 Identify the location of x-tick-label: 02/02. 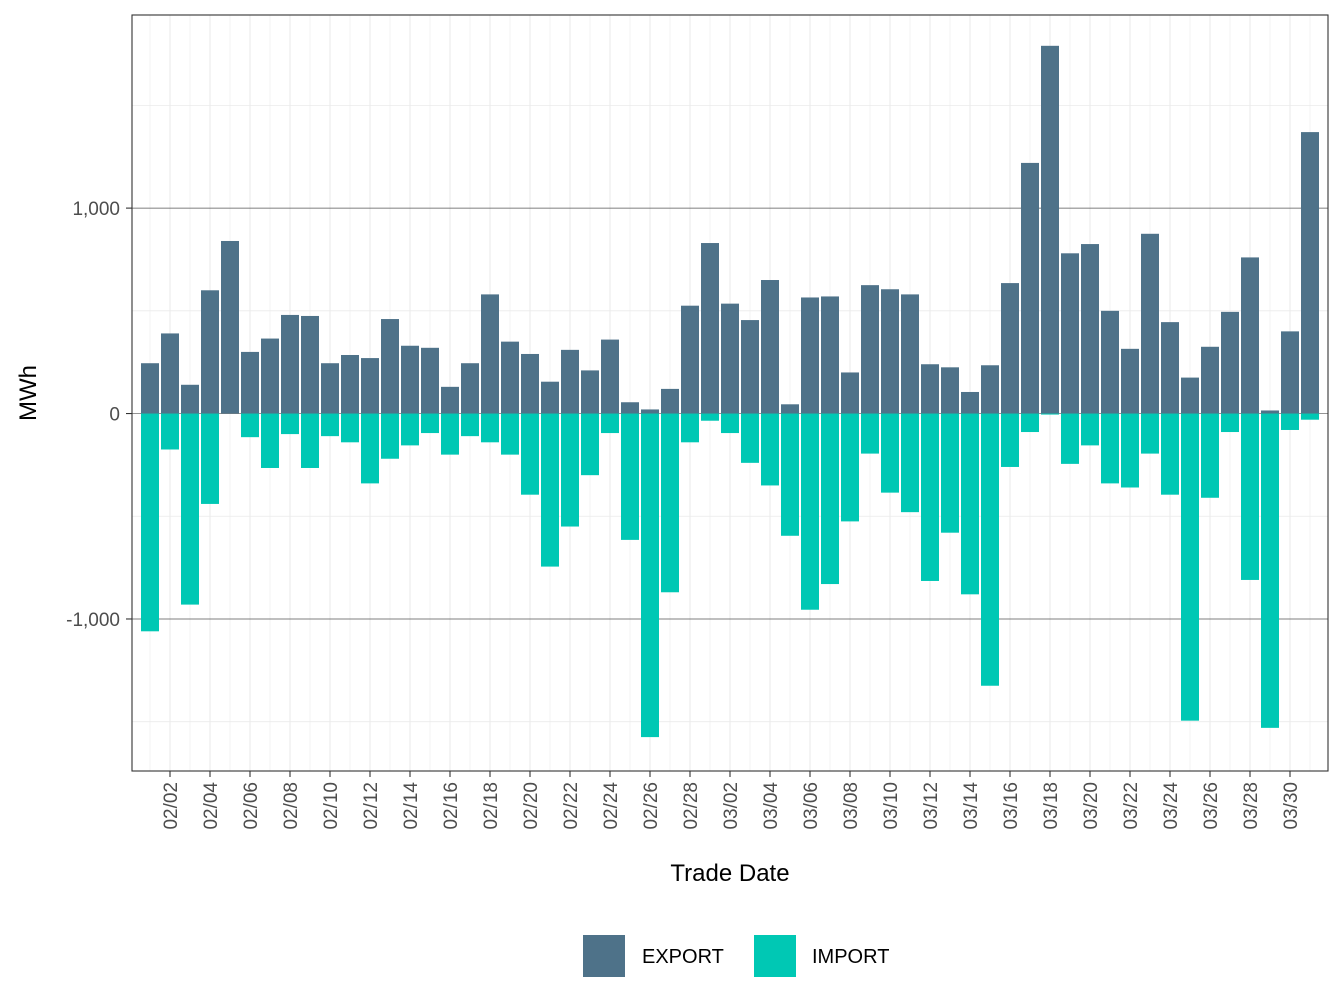
(171, 806).